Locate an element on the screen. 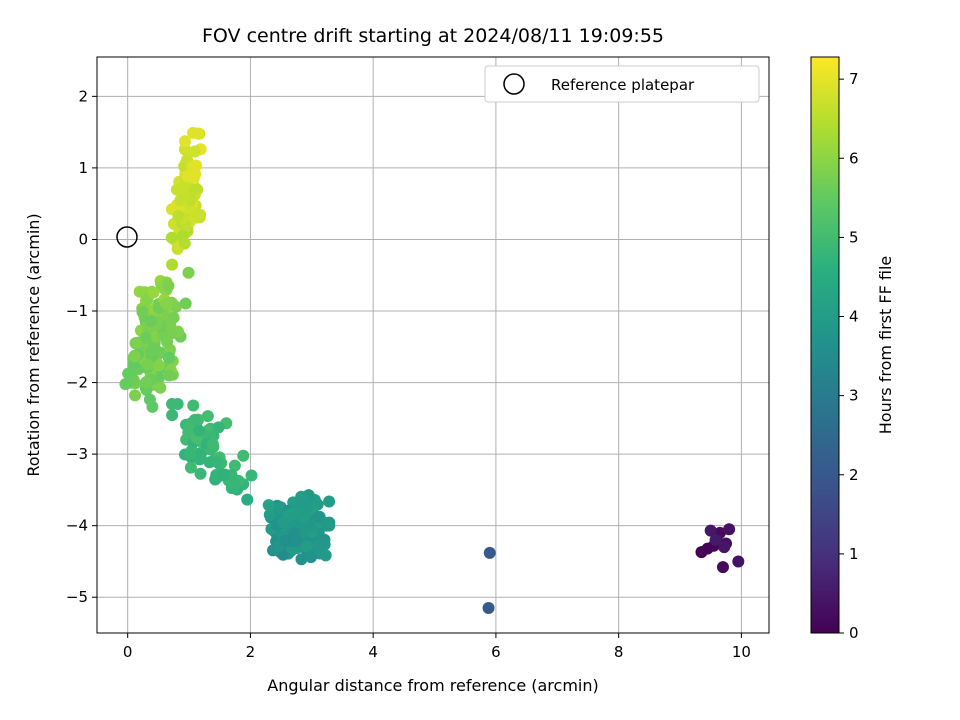  colorbar-label: Hours from first FF file is located at coordinates (885, 345).